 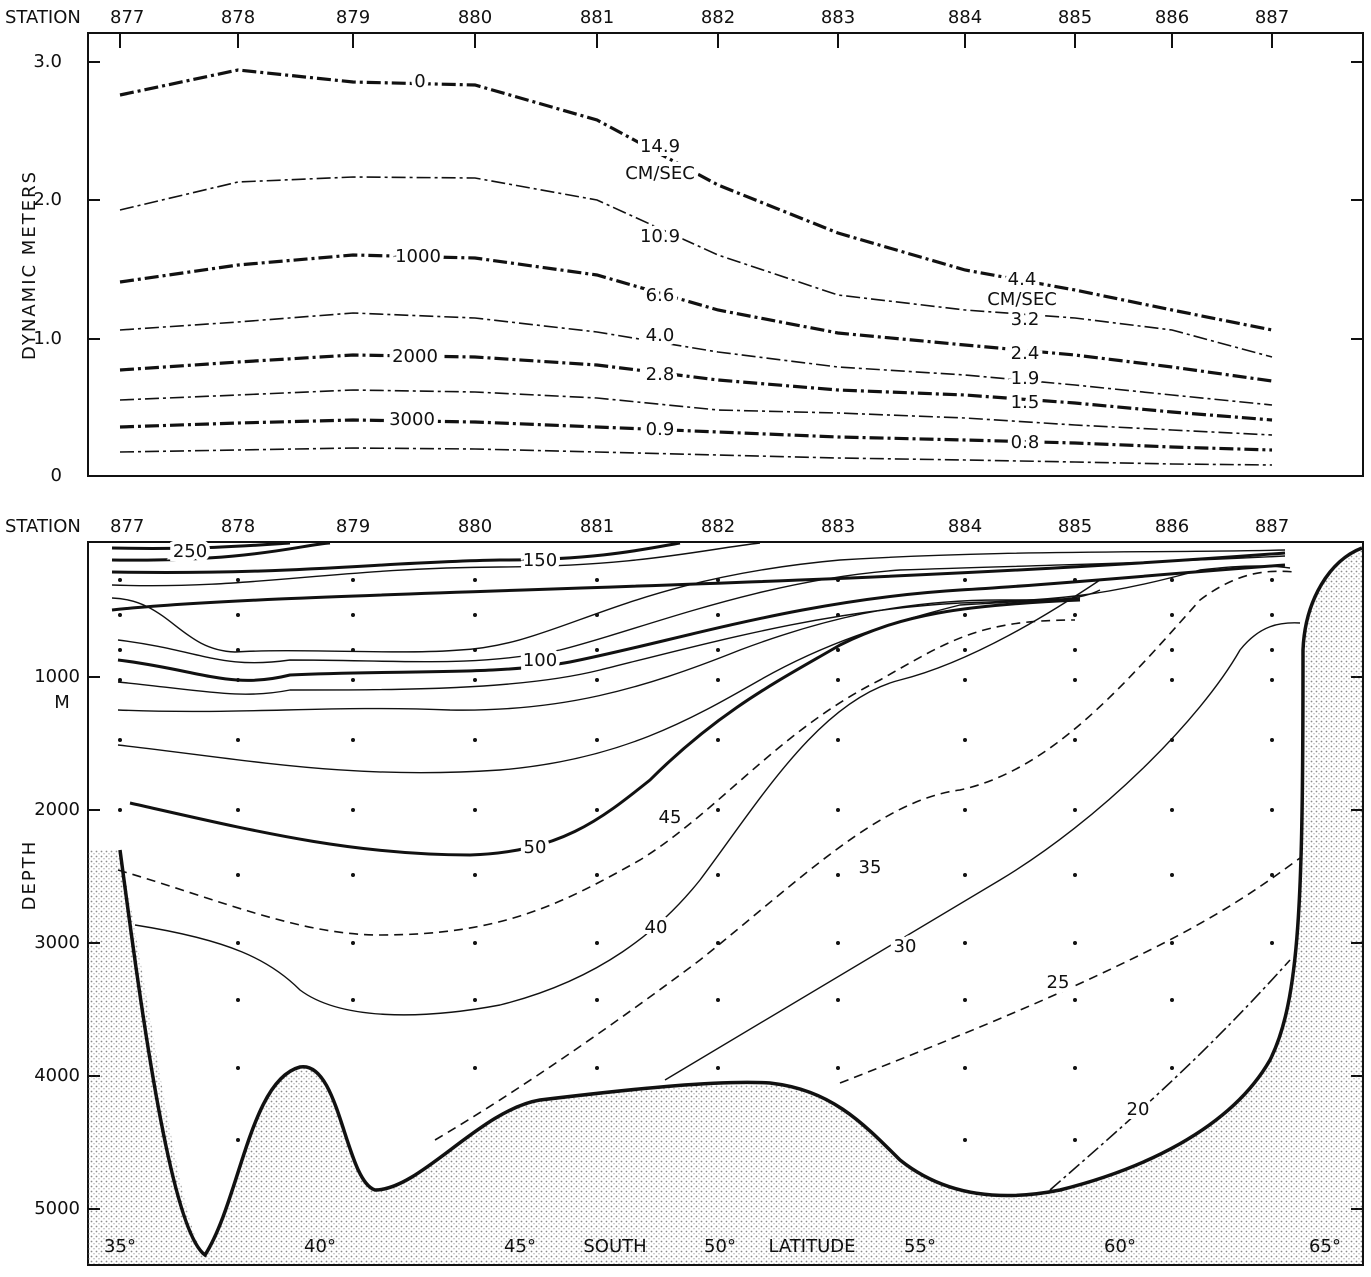 I want to click on latitude-label: 45°, so click(x=520, y=1246).